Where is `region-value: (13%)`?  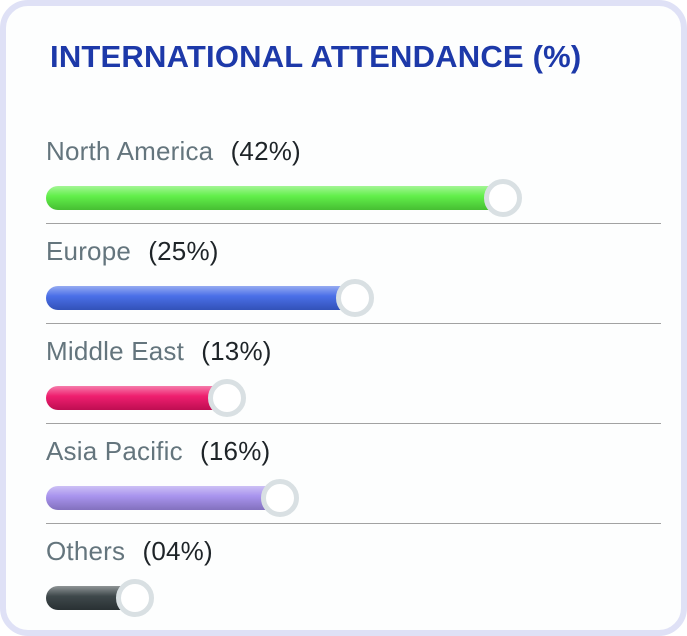
region-value: (13%) is located at coordinates (236, 351).